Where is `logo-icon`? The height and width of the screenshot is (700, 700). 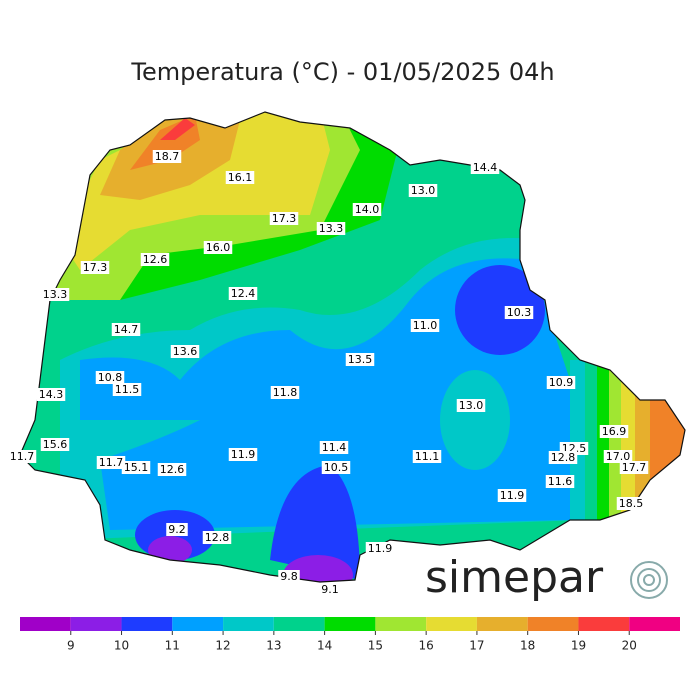 logo-icon is located at coordinates (649, 580).